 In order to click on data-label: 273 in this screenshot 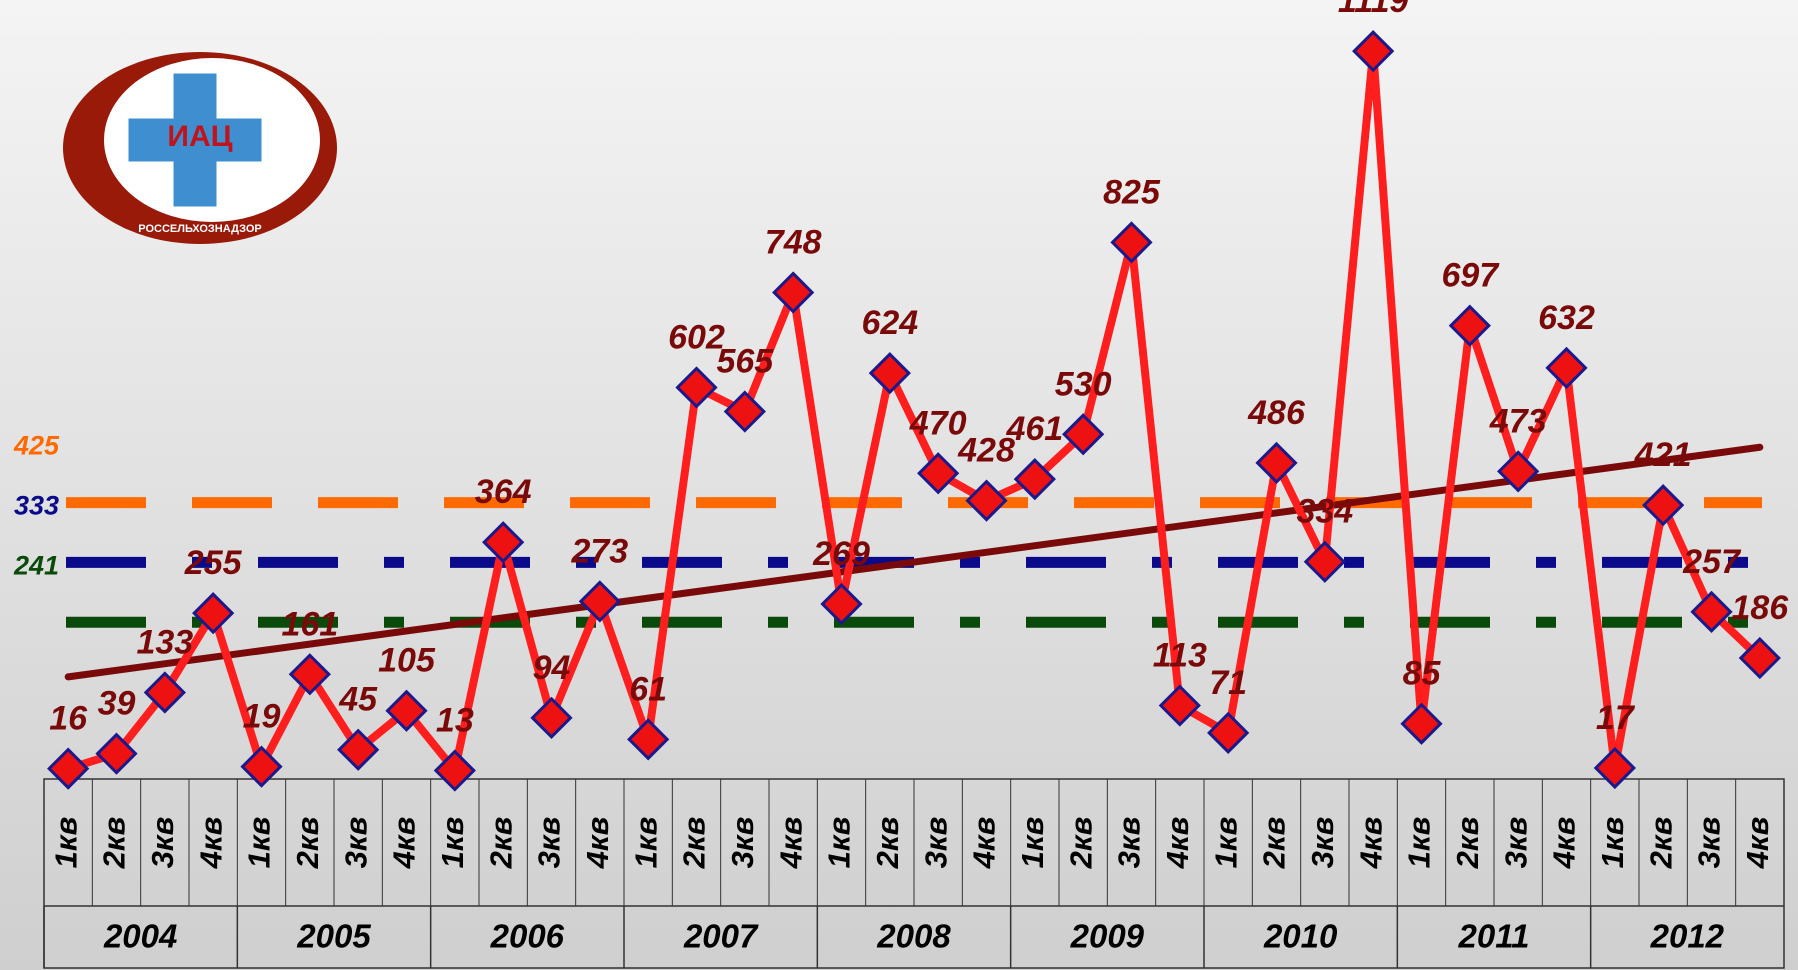, I will do `click(599, 551)`.